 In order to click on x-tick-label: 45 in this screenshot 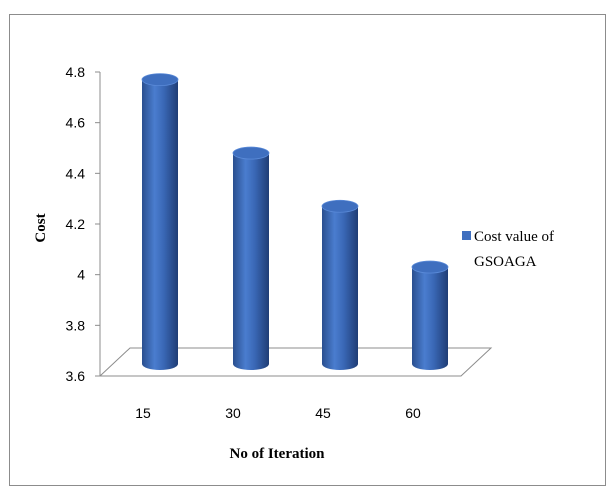, I will do `click(323, 413)`.